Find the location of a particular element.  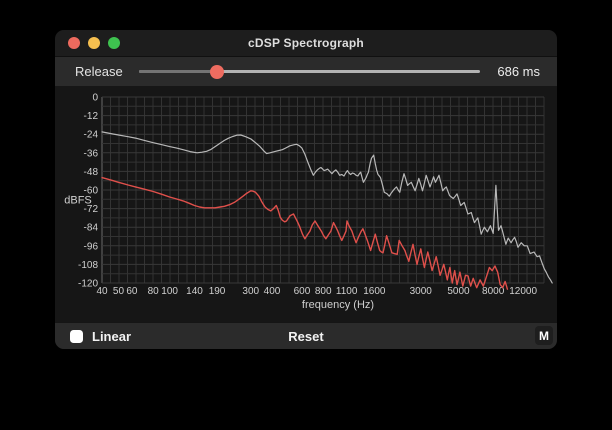

y-tick-label: -12 is located at coordinates (91, 116).